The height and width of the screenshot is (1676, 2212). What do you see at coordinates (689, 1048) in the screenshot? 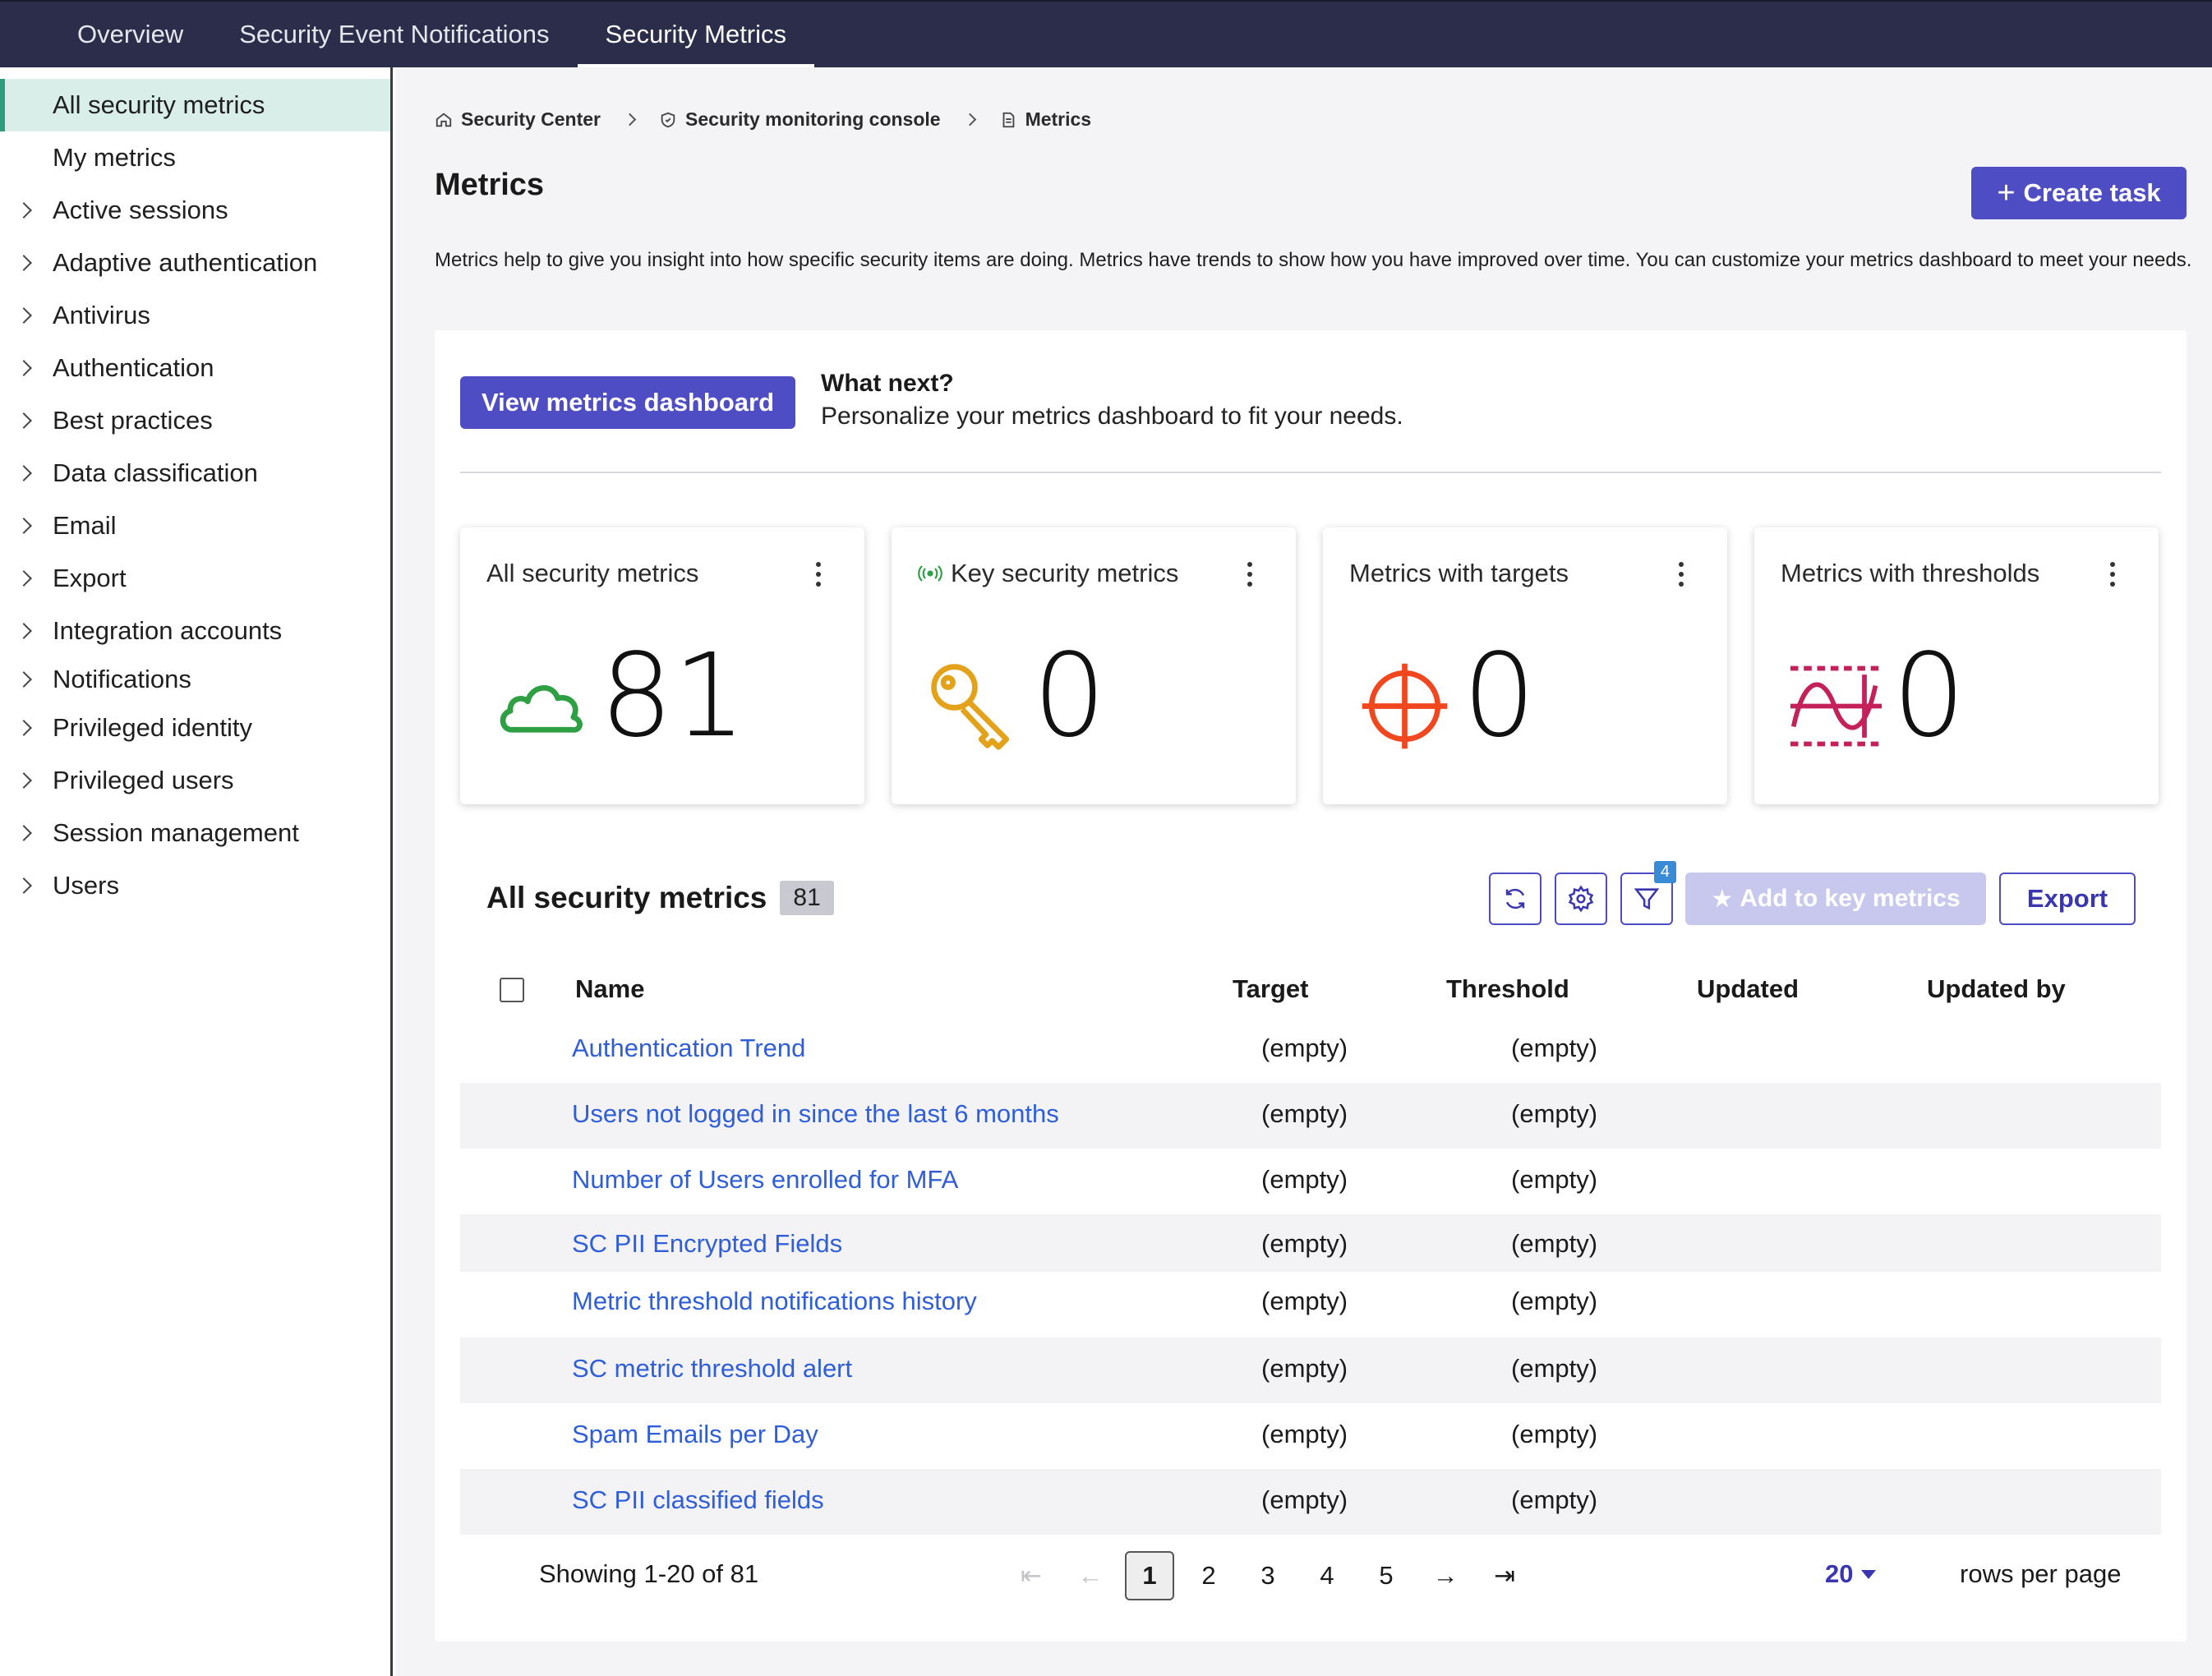
I see `metric-name-link: Authentication Trend` at bounding box center [689, 1048].